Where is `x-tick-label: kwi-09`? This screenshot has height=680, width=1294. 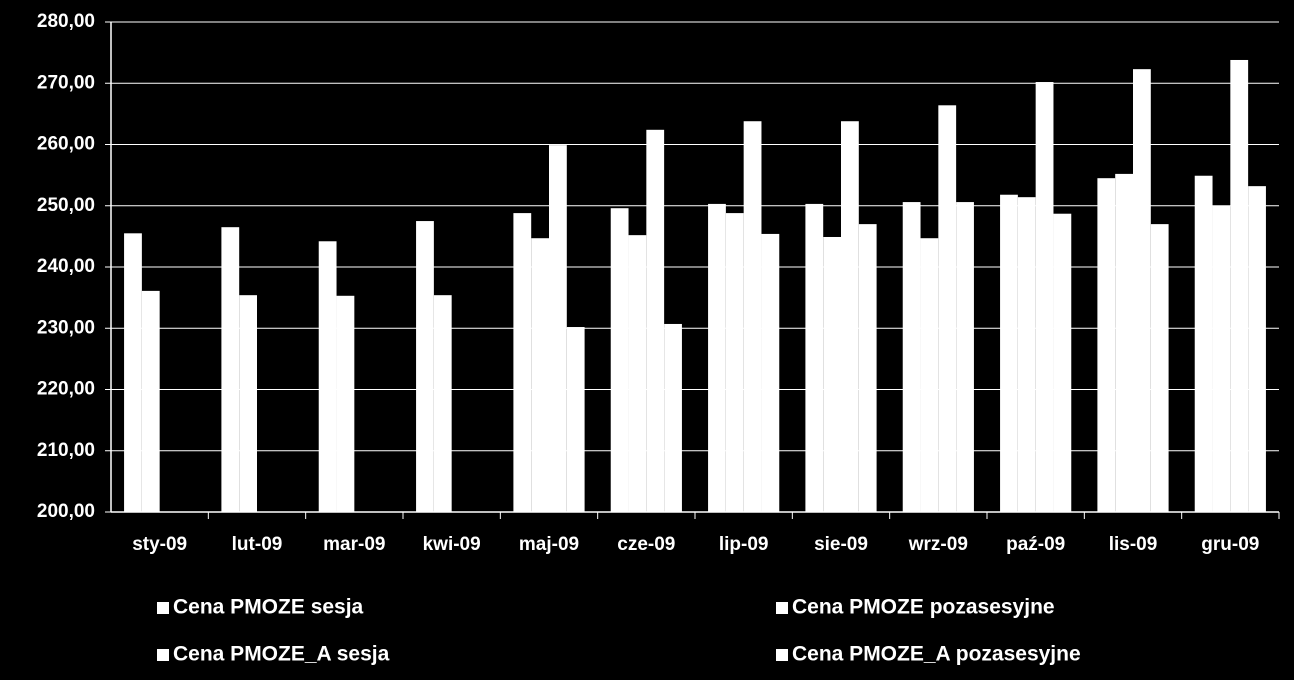 x-tick-label: kwi-09 is located at coordinates (452, 544).